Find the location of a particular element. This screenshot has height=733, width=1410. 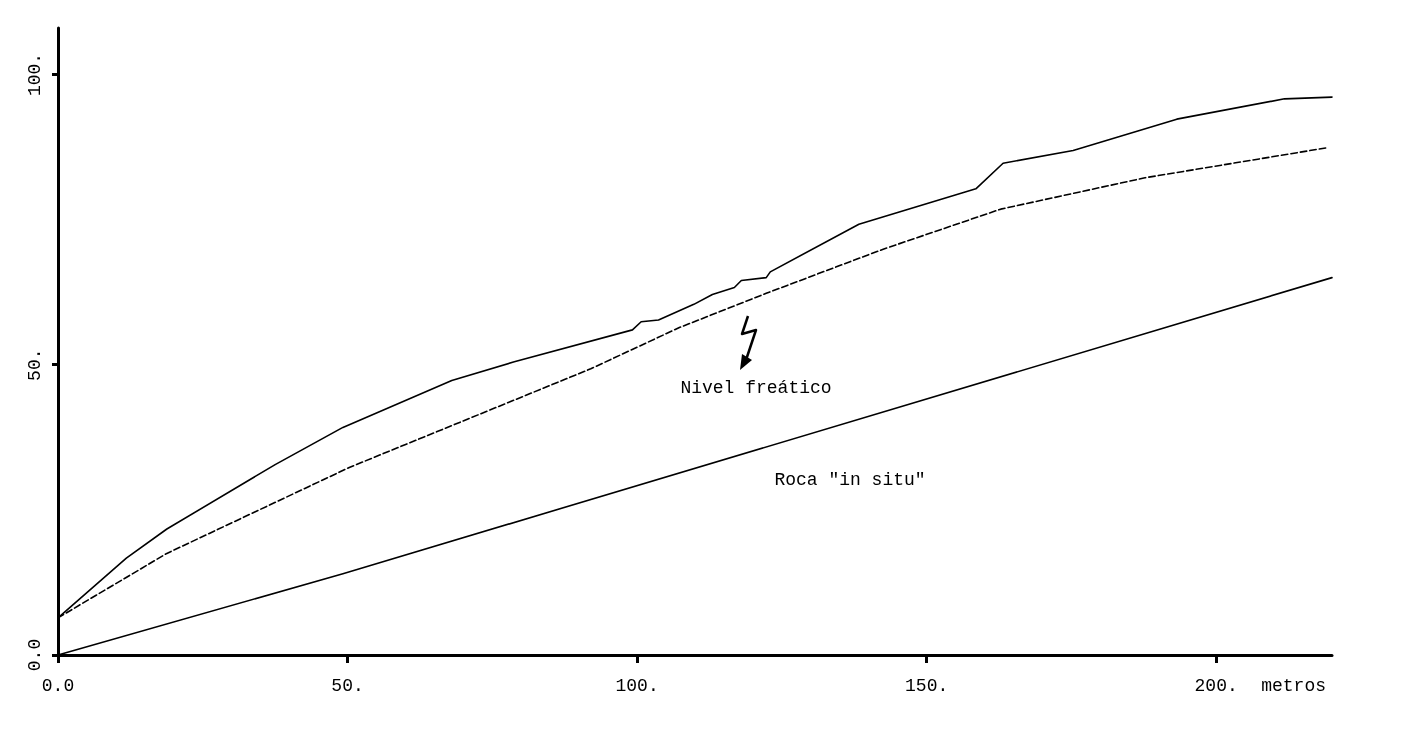

x-tick-label: 50. is located at coordinates (347, 686).